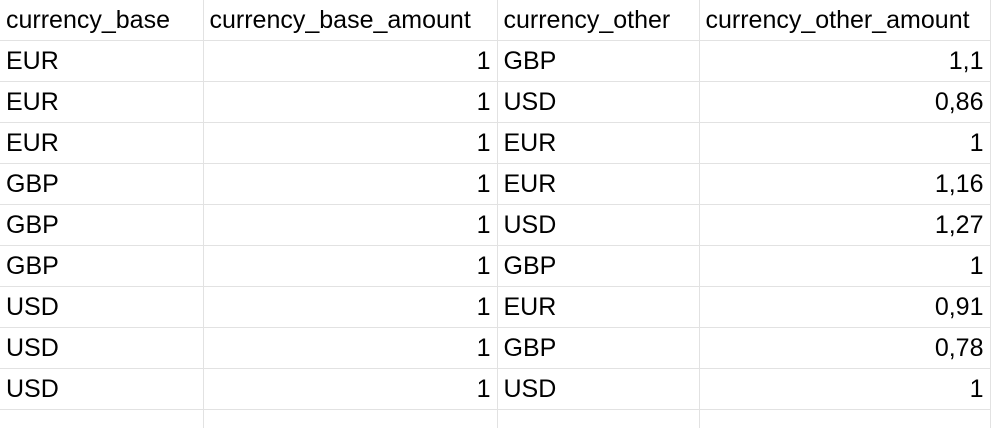 The height and width of the screenshot is (428, 1002). What do you see at coordinates (598, 20) in the screenshot?
I see `header-cell-currency-other: currency_other` at bounding box center [598, 20].